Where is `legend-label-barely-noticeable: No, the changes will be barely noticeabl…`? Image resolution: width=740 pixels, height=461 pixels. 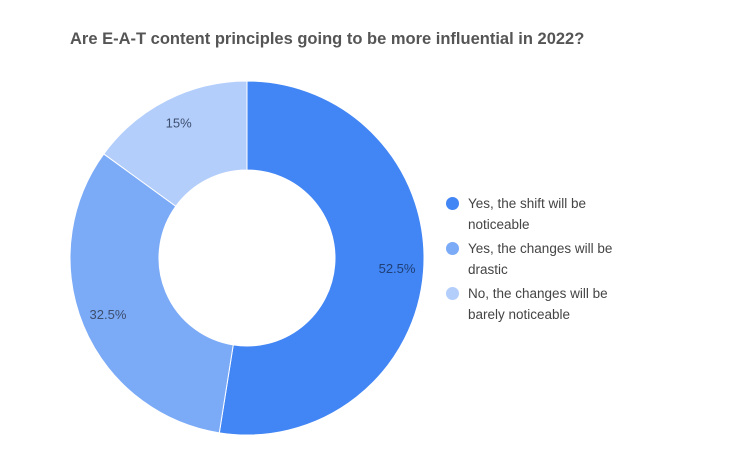
legend-label-barely-noticeable: No, the changes will be barely noticeabl… is located at coordinates (538, 304).